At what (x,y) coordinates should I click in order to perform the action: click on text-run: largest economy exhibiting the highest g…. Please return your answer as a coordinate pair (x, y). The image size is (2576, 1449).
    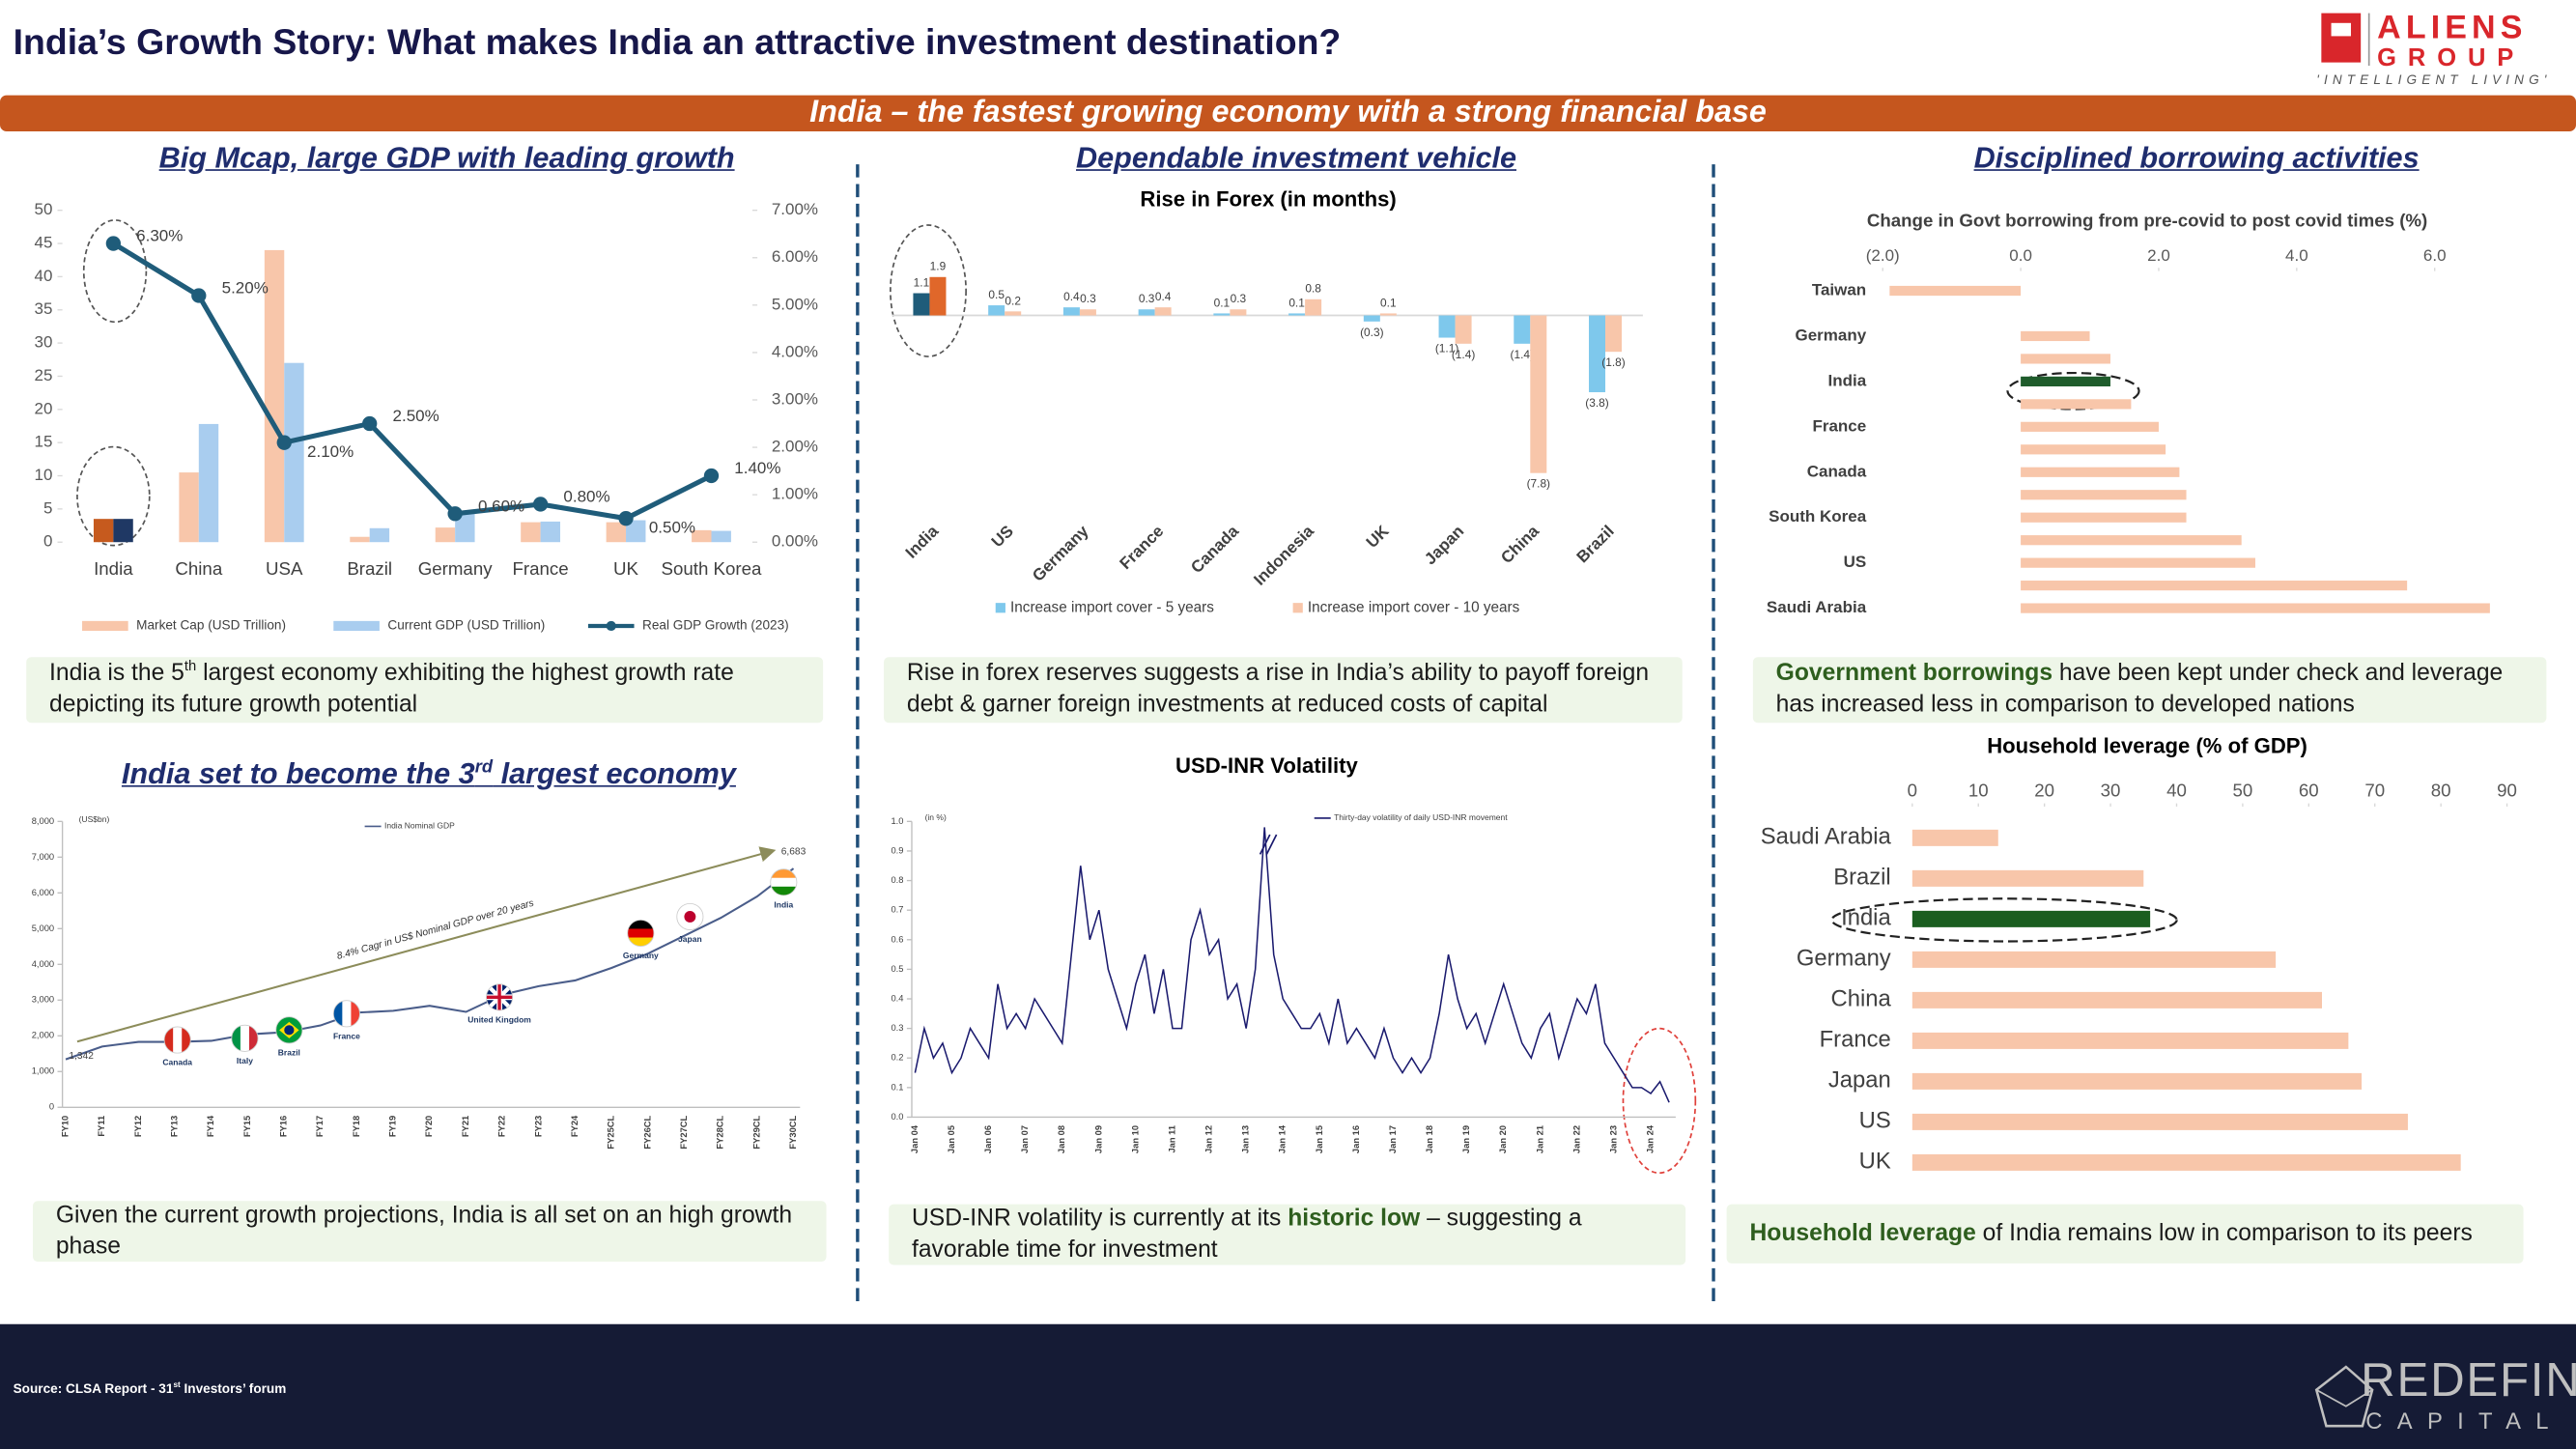
    Looking at the image, I should click on (391, 689).